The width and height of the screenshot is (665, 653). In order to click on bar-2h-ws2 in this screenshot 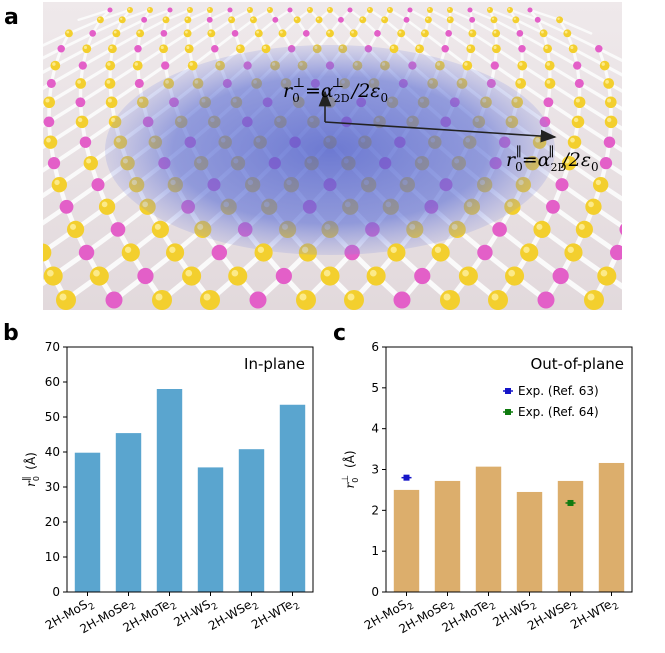, I will do `click(529, 541)`.